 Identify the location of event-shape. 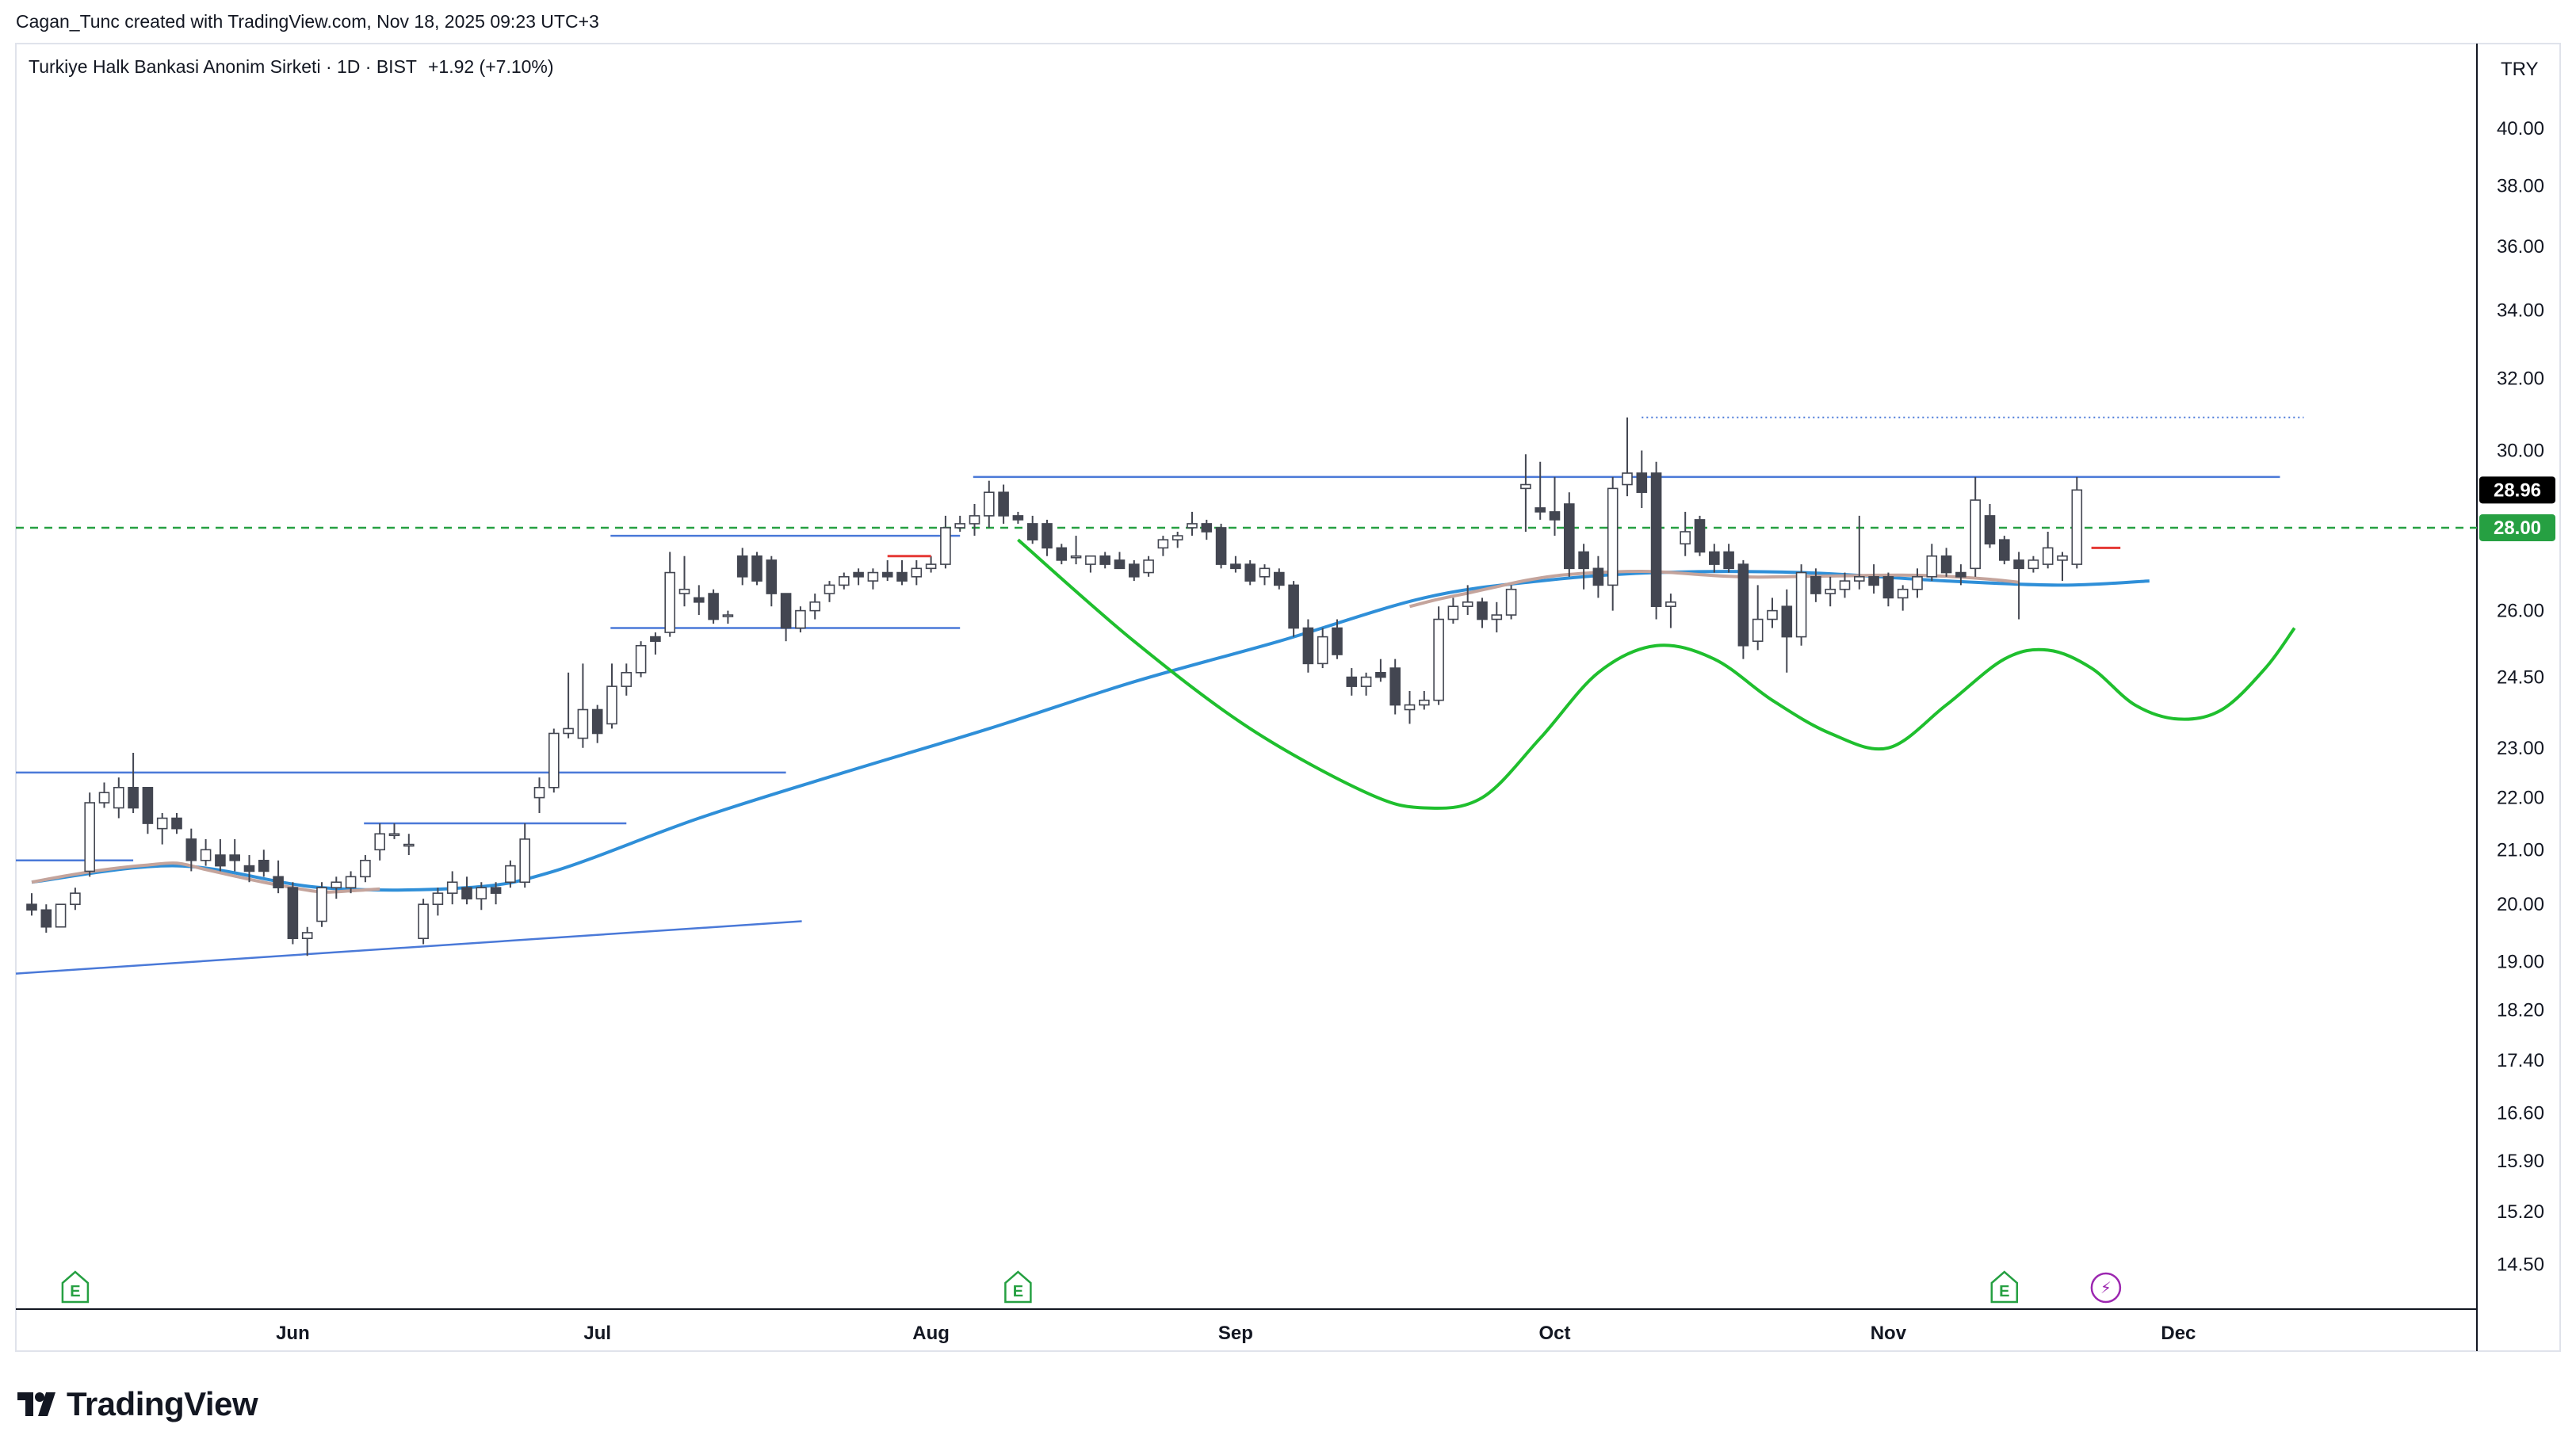
(2004, 1287).